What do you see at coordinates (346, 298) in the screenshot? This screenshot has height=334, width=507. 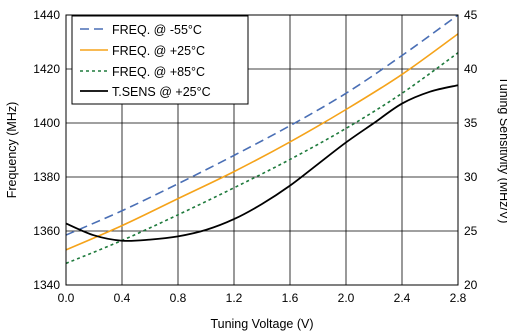 I see `x-tick-label: 2.0` at bounding box center [346, 298].